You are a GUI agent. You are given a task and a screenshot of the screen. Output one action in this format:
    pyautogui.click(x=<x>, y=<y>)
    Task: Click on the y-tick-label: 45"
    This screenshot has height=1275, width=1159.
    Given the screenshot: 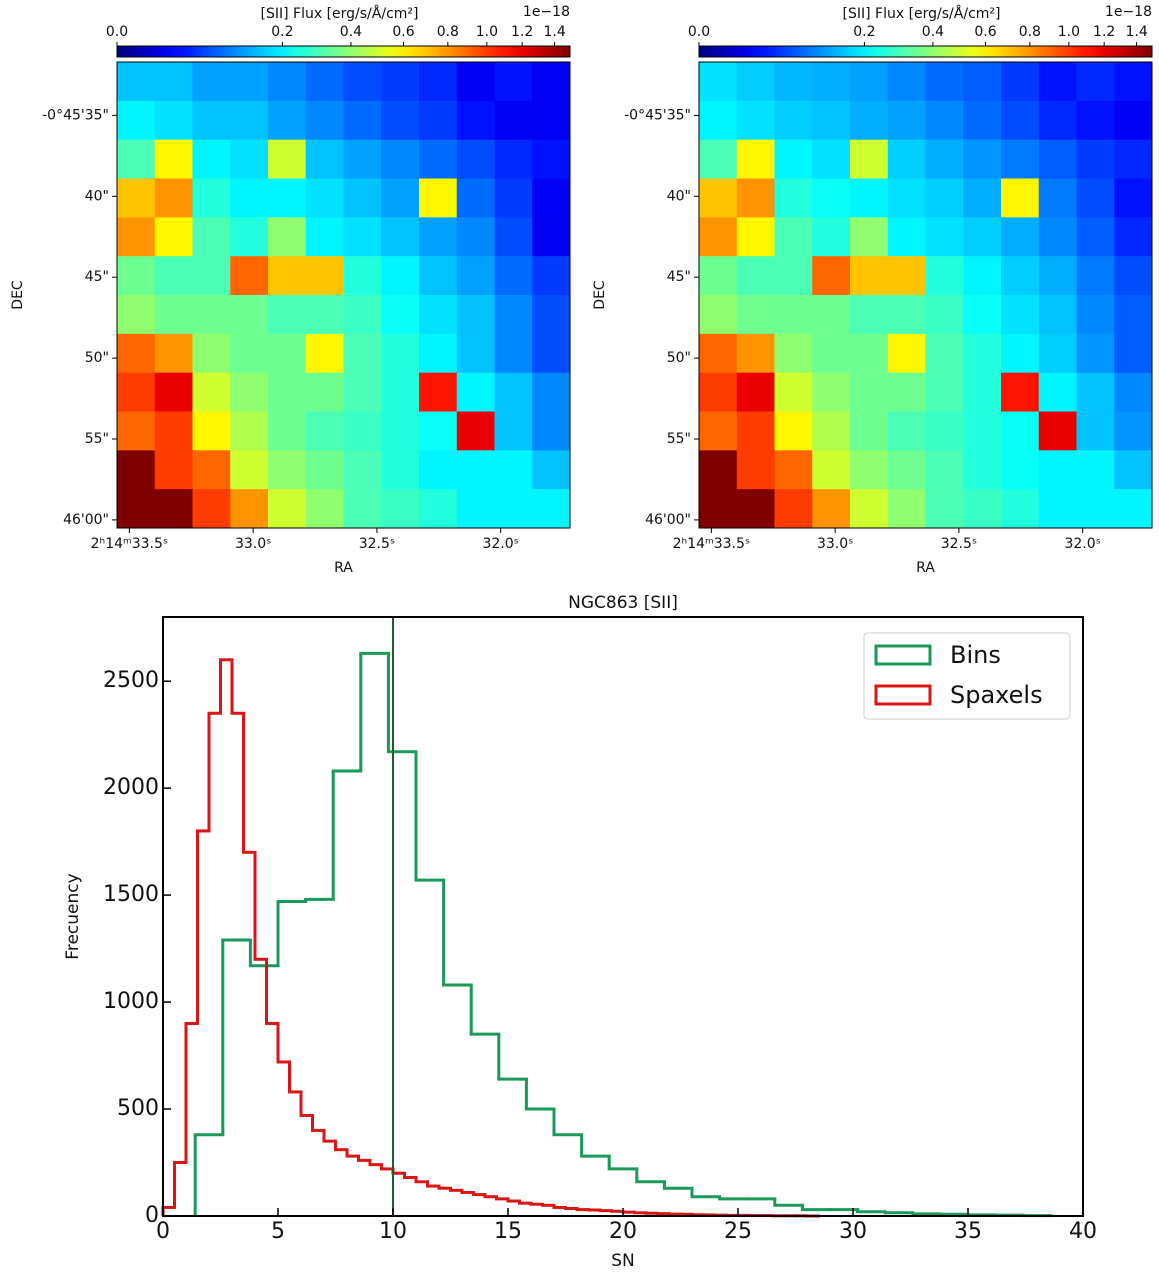 What is the action you would take?
    pyautogui.click(x=97, y=277)
    